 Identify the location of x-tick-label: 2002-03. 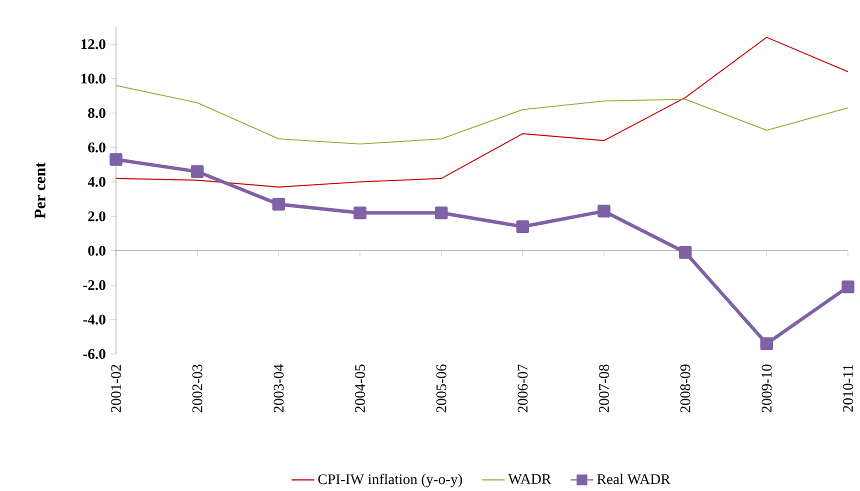
(197, 388).